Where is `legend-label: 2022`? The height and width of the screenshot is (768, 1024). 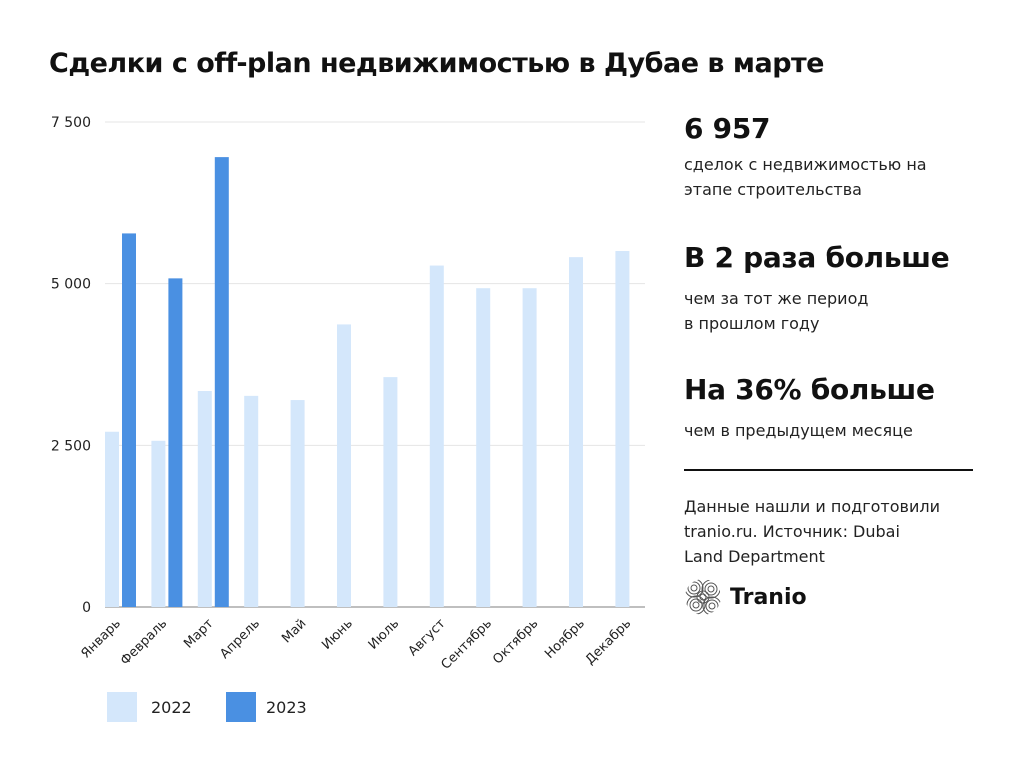 legend-label: 2022 is located at coordinates (171, 707).